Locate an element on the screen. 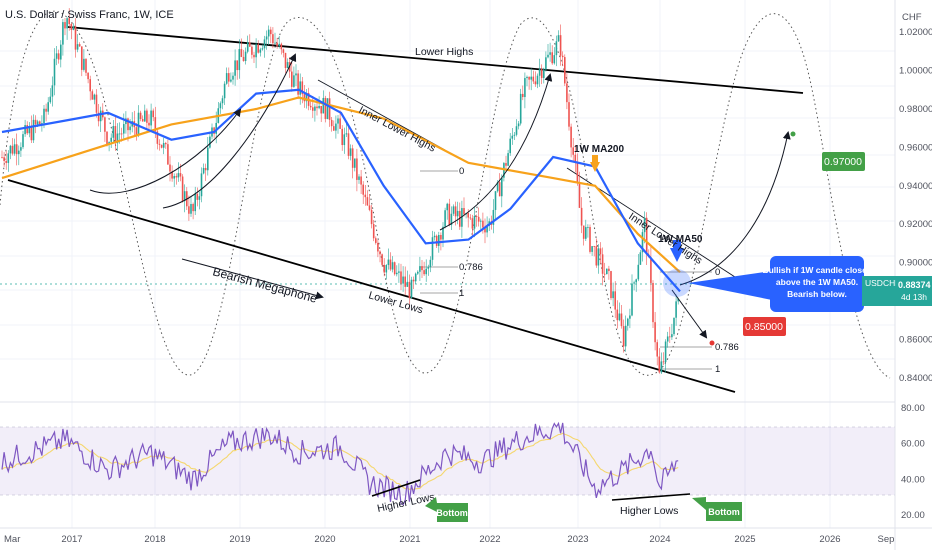 The image size is (932, 550). time-tick-label: 2022 is located at coordinates (489, 539).